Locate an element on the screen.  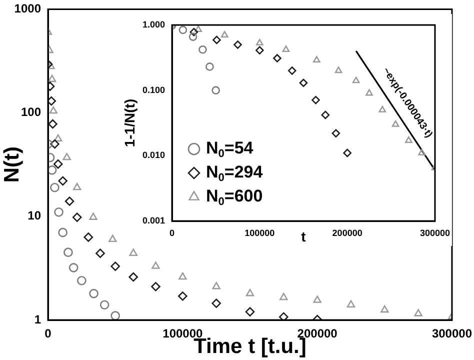
y-tick-label: 0.010 is located at coordinates (153, 155).